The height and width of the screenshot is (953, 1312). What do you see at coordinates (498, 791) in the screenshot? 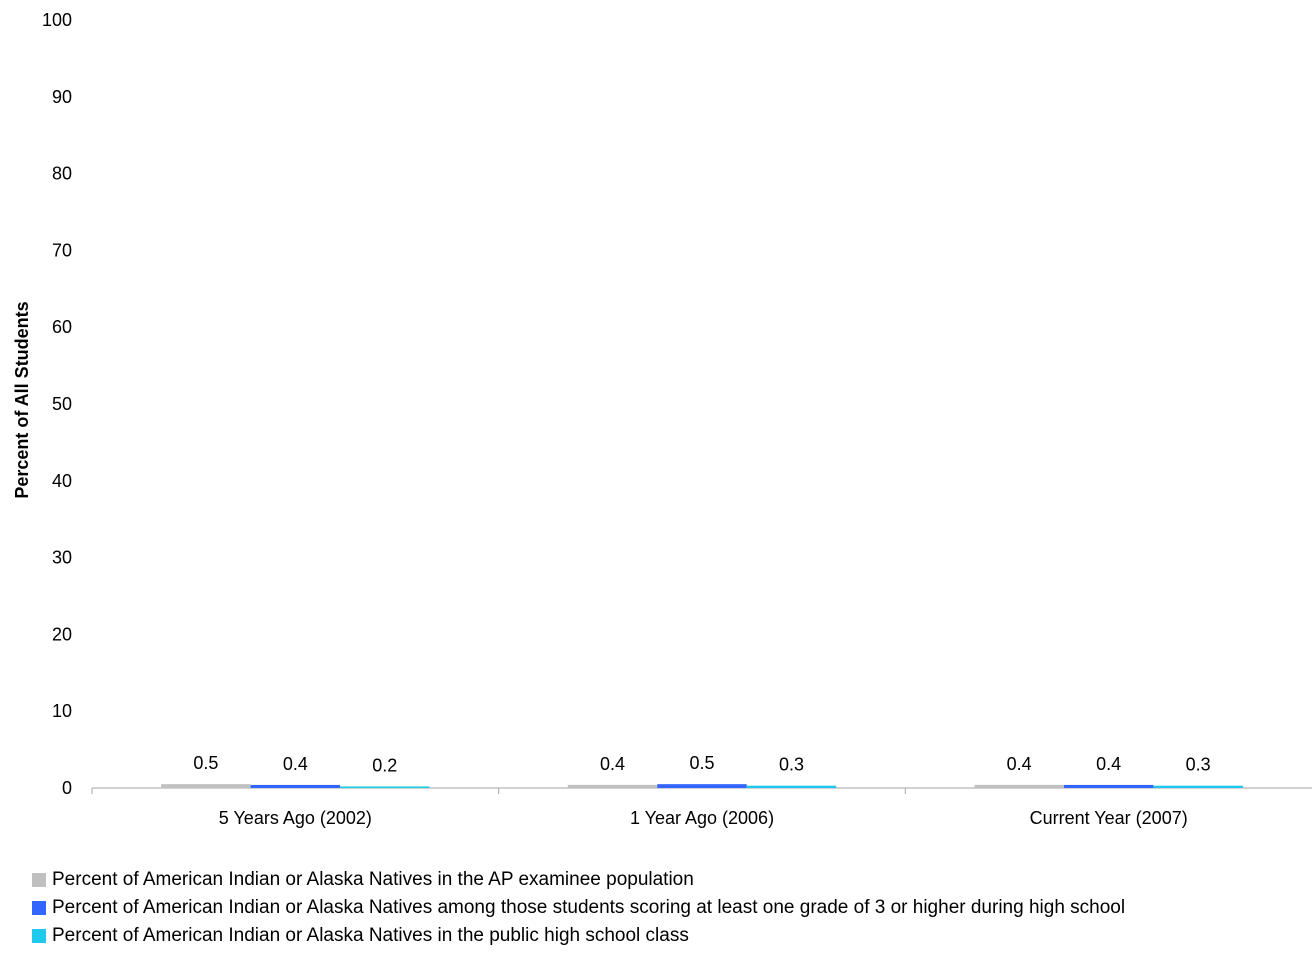
I see `x-axis-ticks` at bounding box center [498, 791].